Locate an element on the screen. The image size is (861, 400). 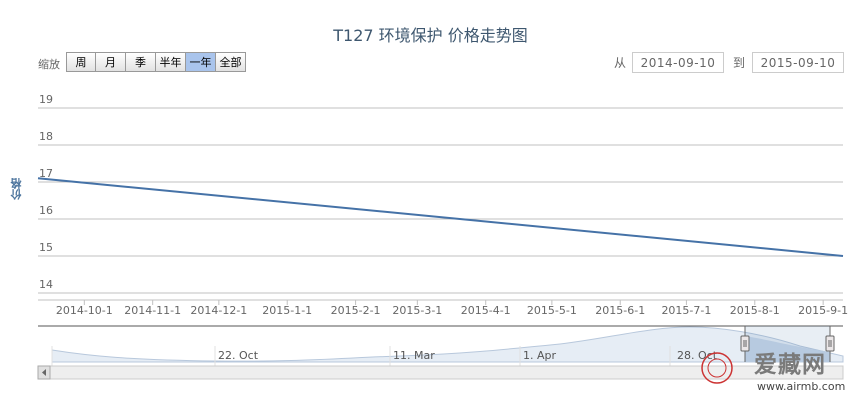
x-tick-label: 2015-7-1 is located at coordinates (686, 310).